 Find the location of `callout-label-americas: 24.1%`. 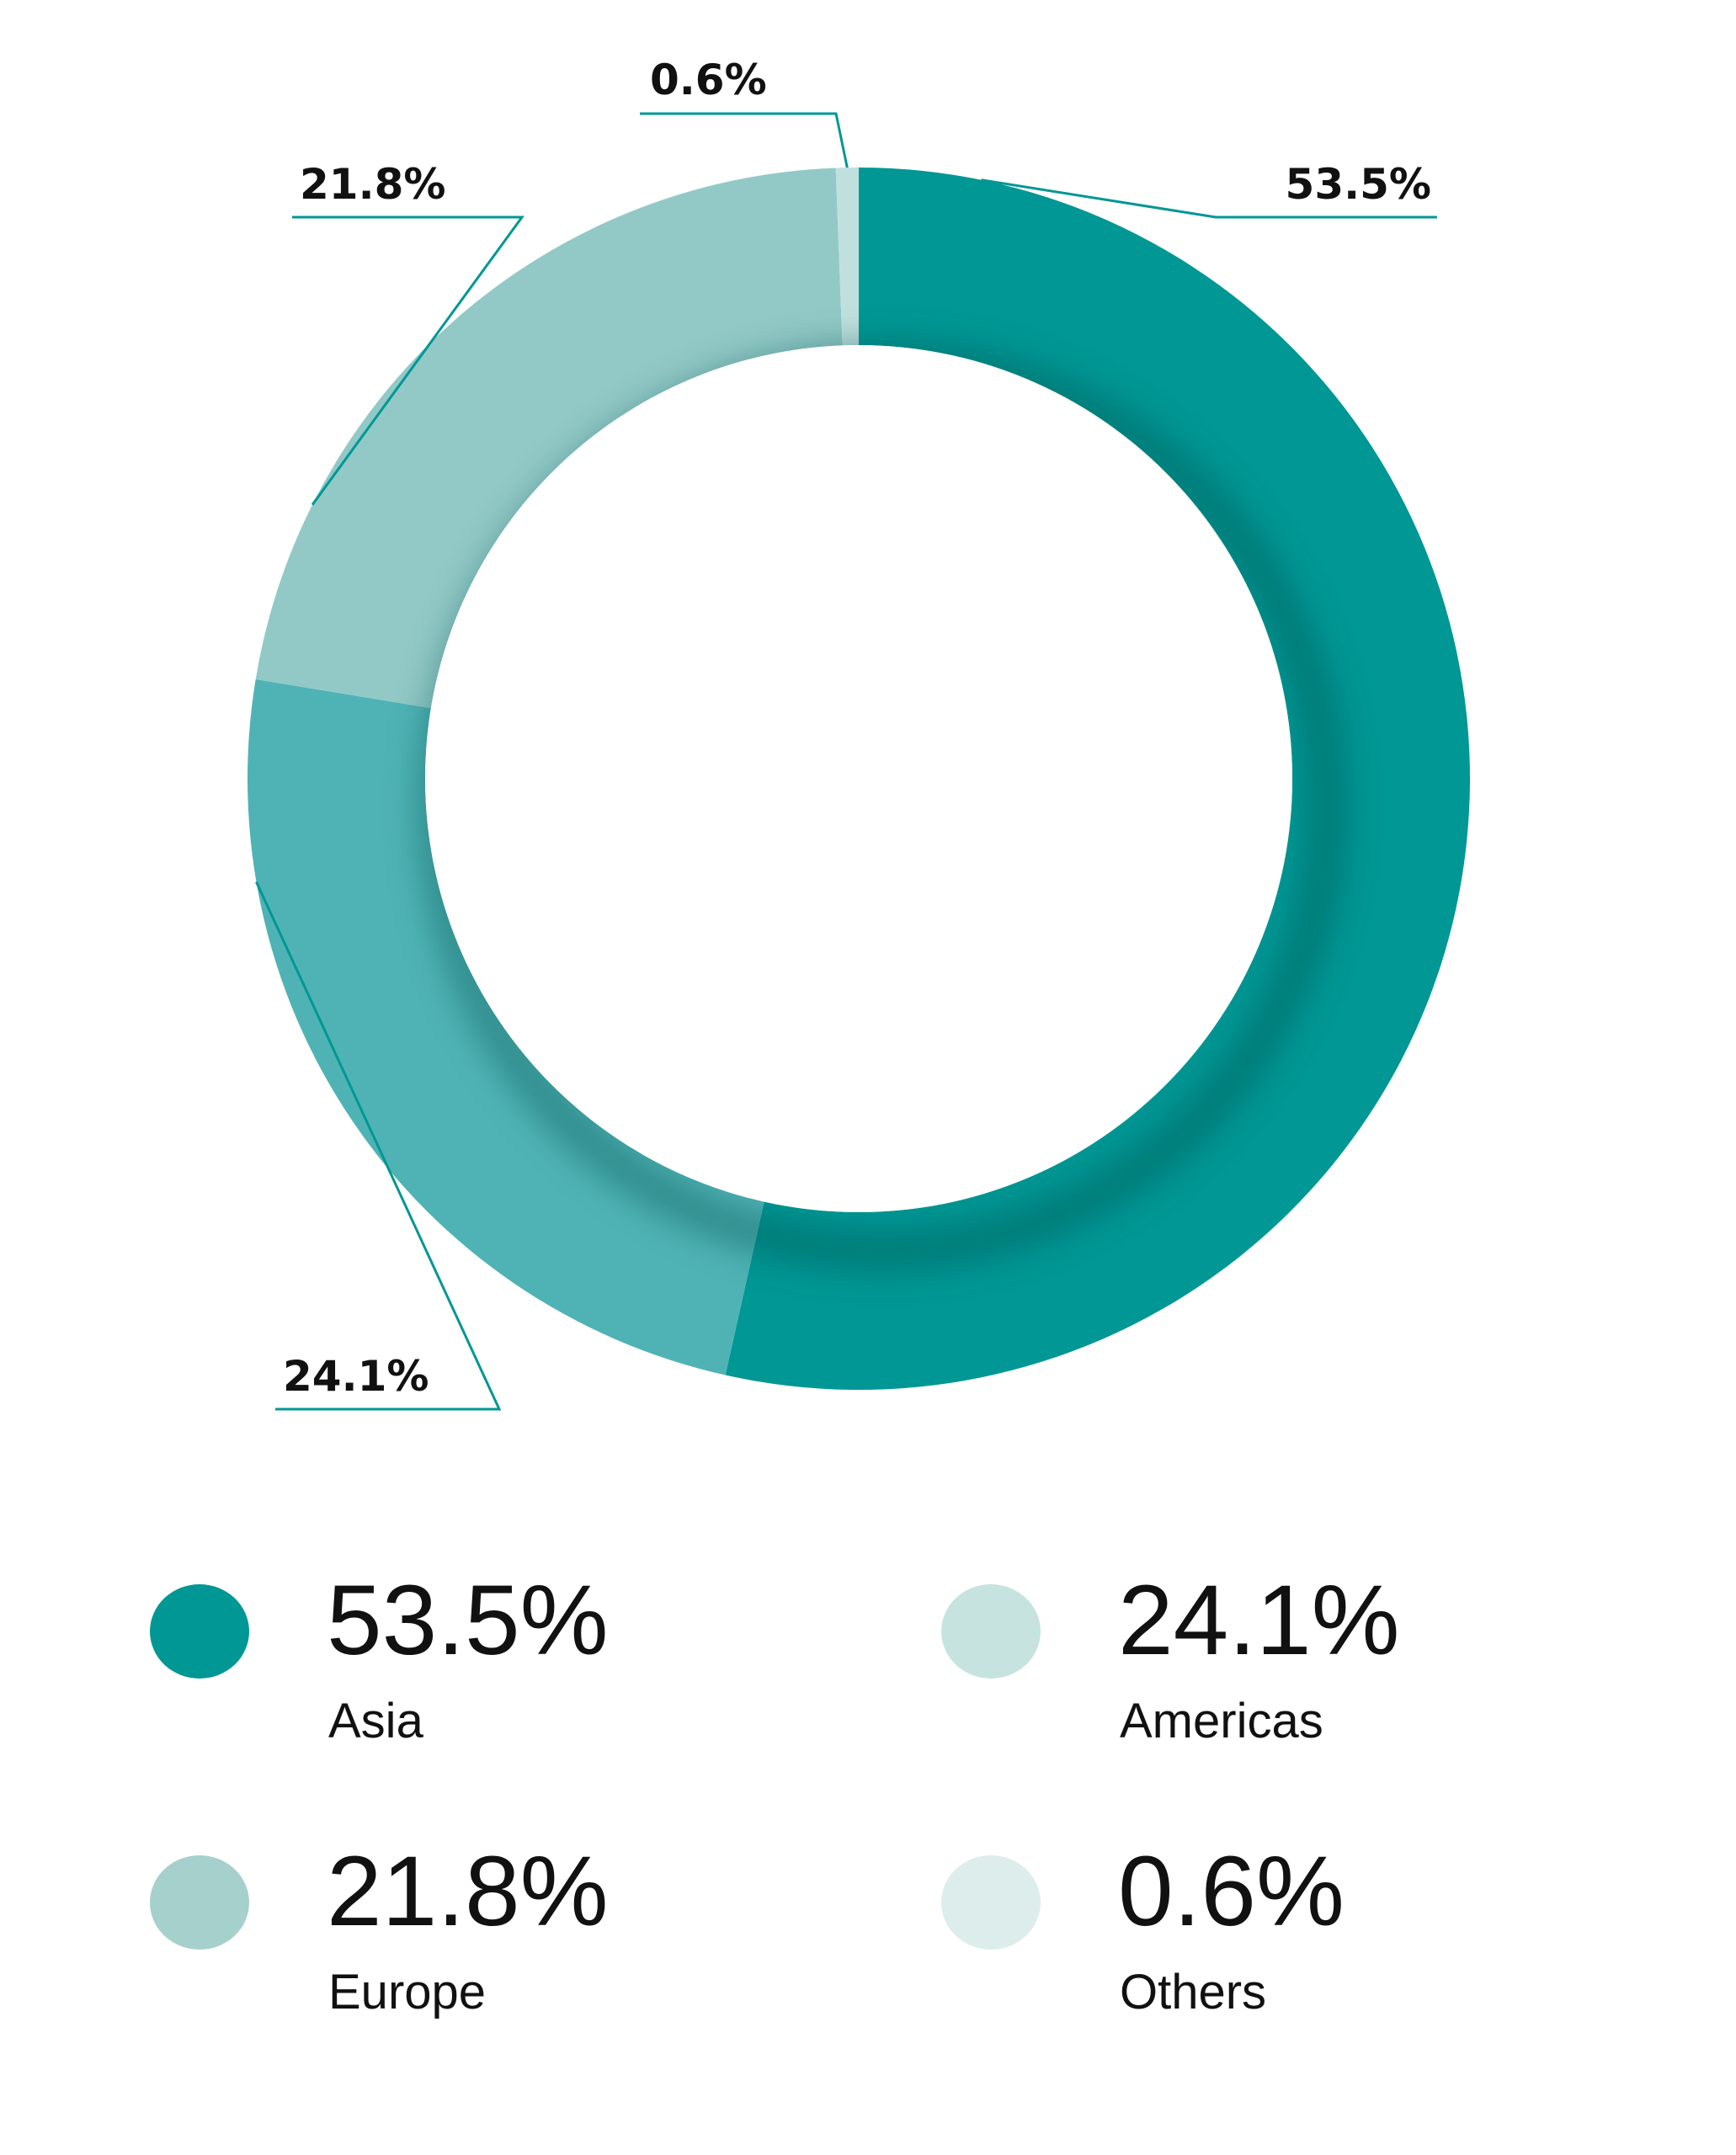

callout-label-americas: 24.1% is located at coordinates (356, 1376).